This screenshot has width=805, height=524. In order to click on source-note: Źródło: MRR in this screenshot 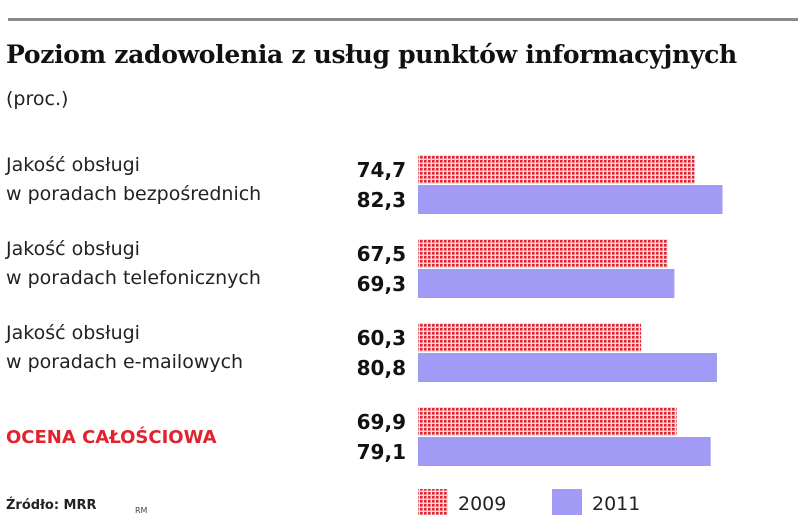, I will do `click(51, 505)`.